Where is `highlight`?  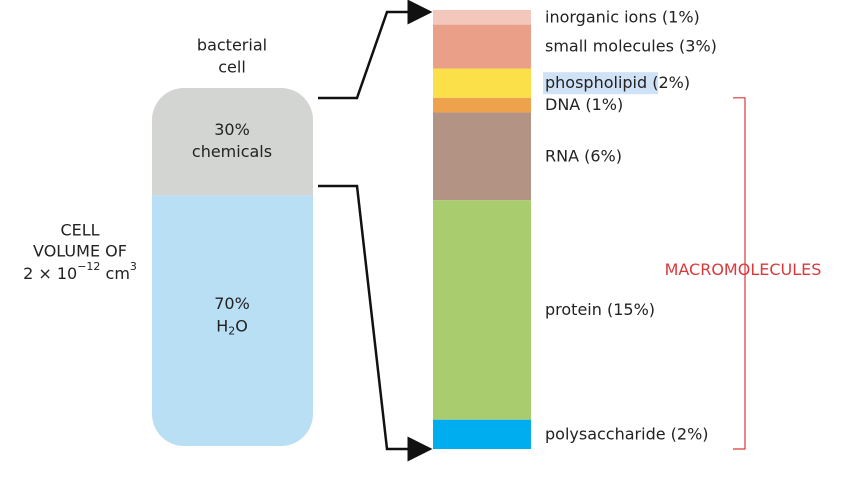
highlight is located at coordinates (601, 83).